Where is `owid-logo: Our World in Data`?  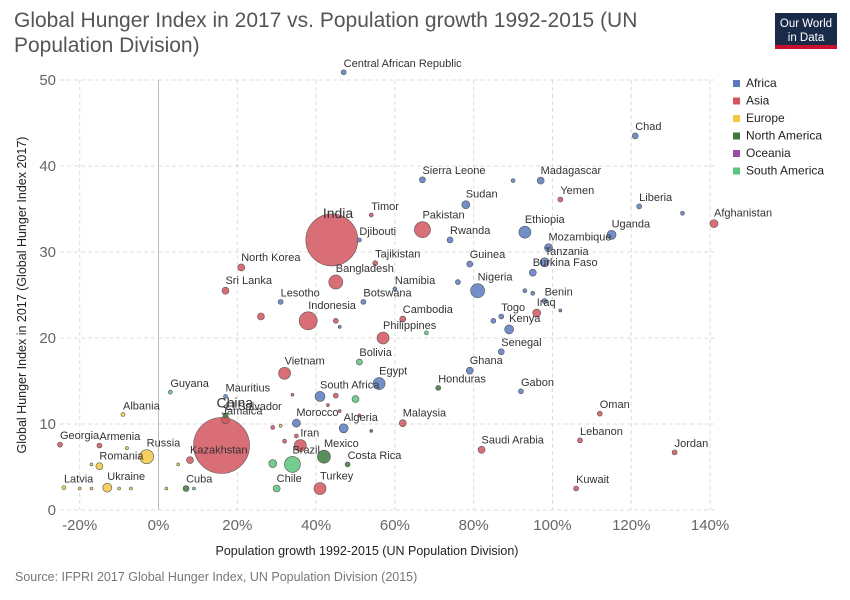 owid-logo: Our World in Data is located at coordinates (806, 31).